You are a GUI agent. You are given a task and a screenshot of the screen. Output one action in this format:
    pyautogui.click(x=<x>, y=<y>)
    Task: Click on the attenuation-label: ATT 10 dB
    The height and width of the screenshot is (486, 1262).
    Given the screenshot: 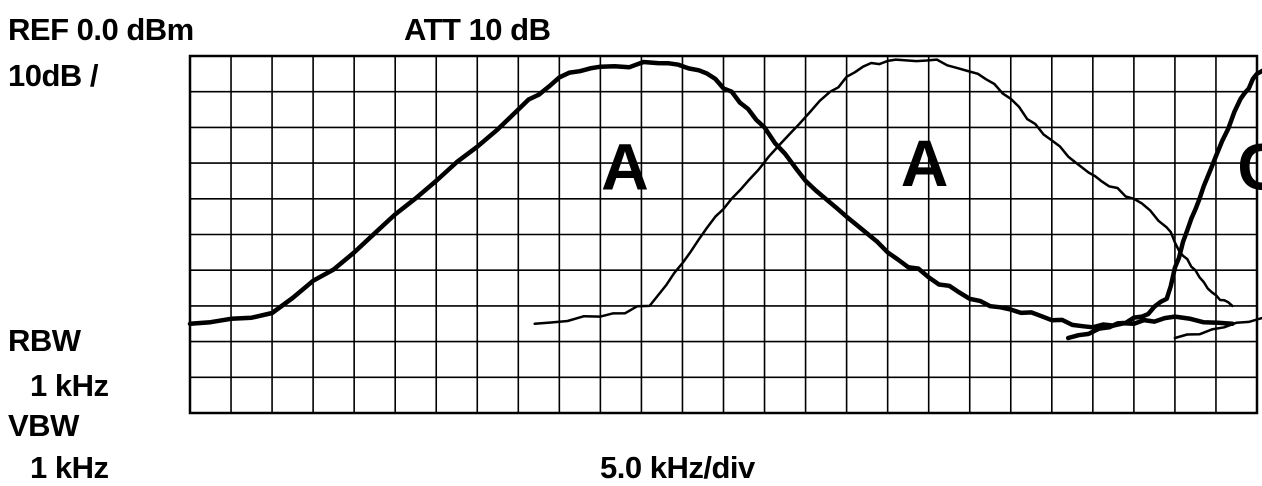 What is the action you would take?
    pyautogui.click(x=477, y=29)
    